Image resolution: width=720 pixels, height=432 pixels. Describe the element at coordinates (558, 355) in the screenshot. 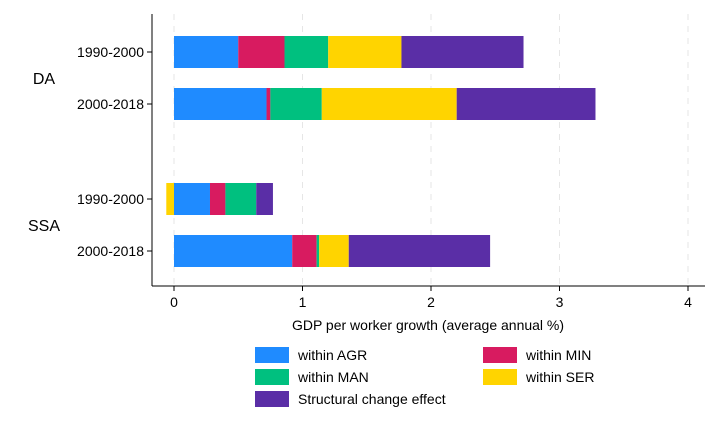

I see `legend-label: within MIN` at that location.